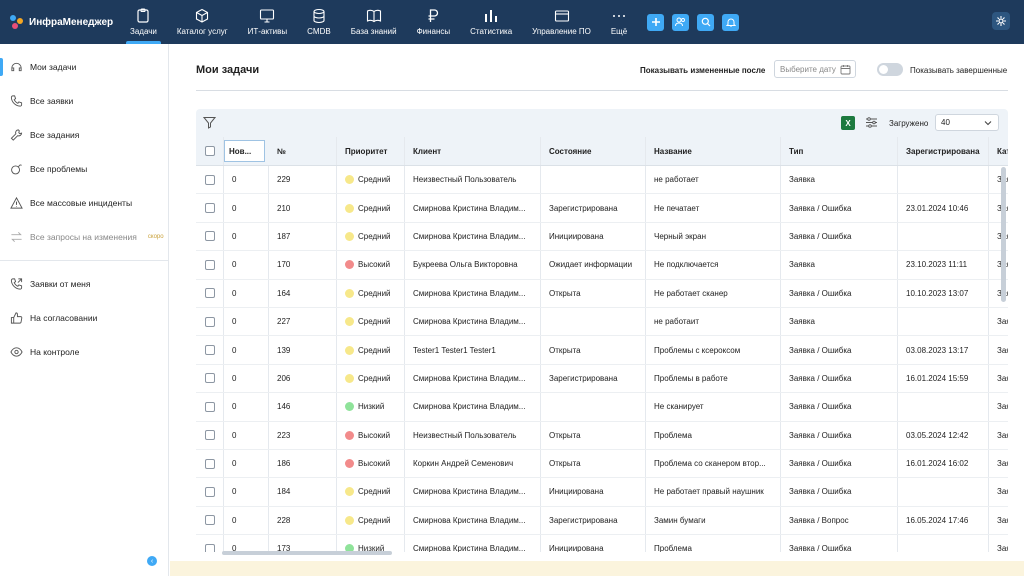  Describe the element at coordinates (303, 265) in the screenshot. I see `cell-num: 170` at that location.